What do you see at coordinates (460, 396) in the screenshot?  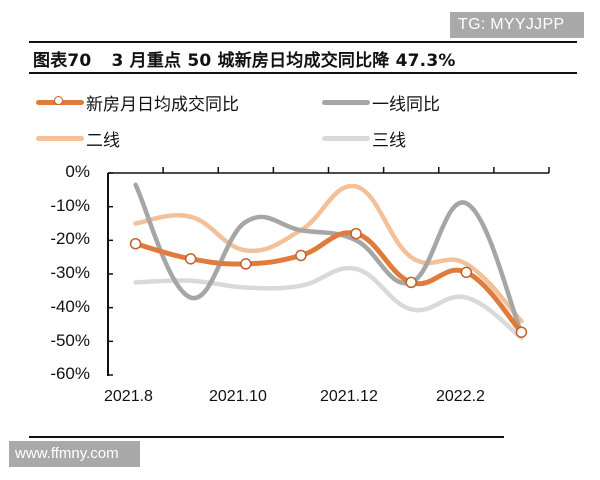 I see `x-tick-label: 2022.2` at bounding box center [460, 396].